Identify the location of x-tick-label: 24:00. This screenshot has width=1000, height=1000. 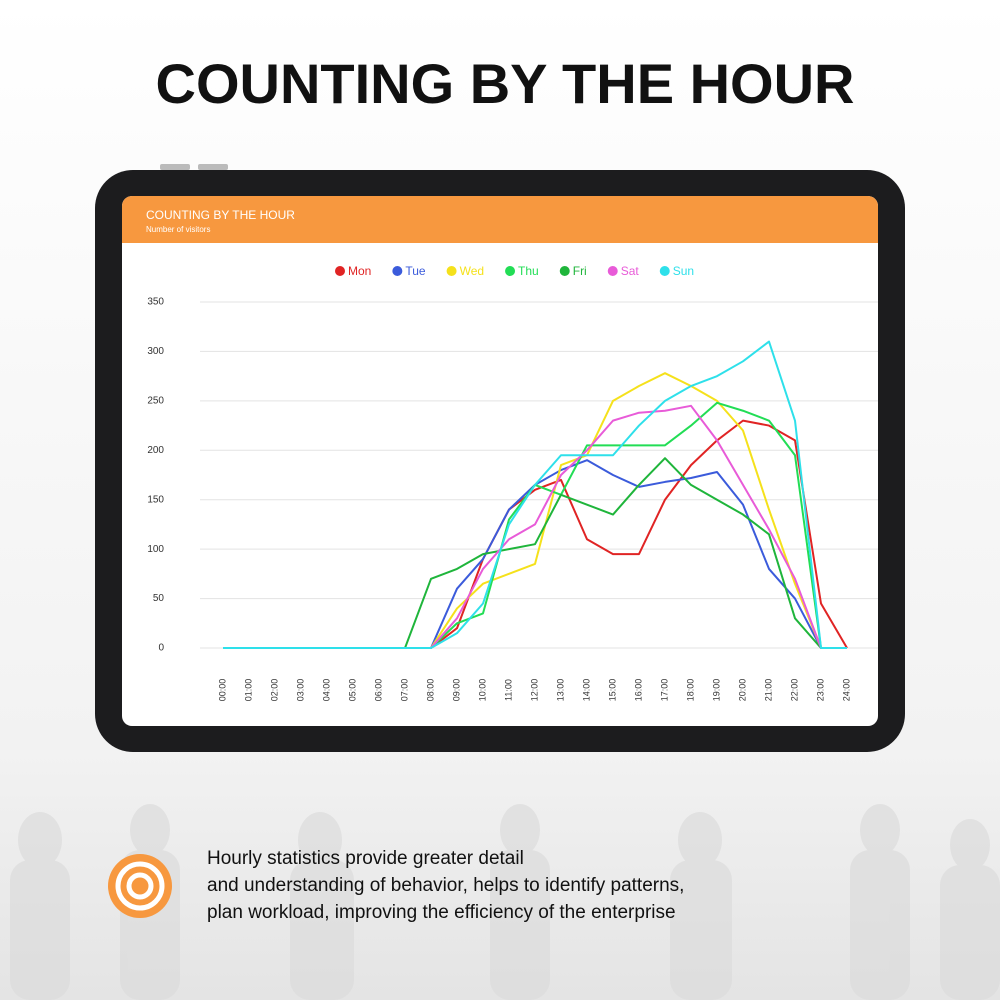
(846, 690).